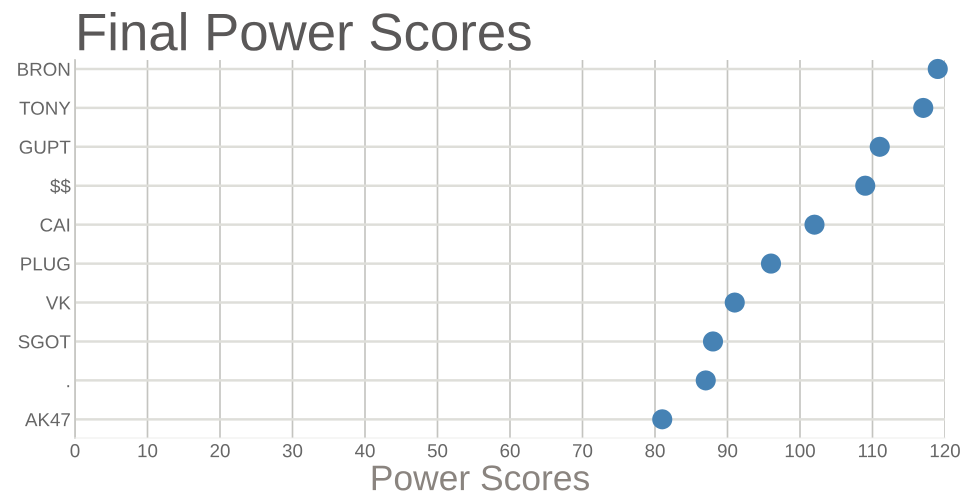 The height and width of the screenshot is (500, 960). I want to click on x-tick-label: 60, so click(510, 451).